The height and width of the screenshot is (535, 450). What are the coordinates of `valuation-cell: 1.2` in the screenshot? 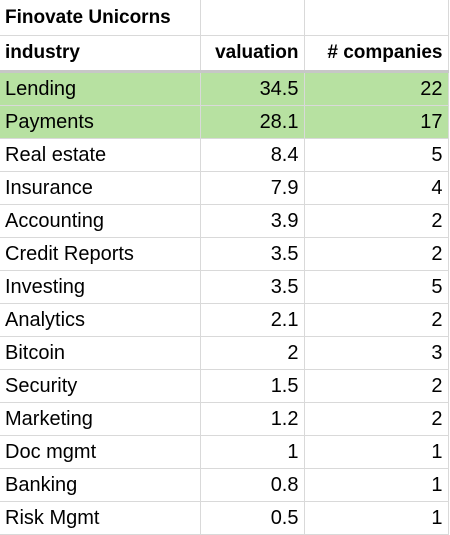 It's located at (252, 419).